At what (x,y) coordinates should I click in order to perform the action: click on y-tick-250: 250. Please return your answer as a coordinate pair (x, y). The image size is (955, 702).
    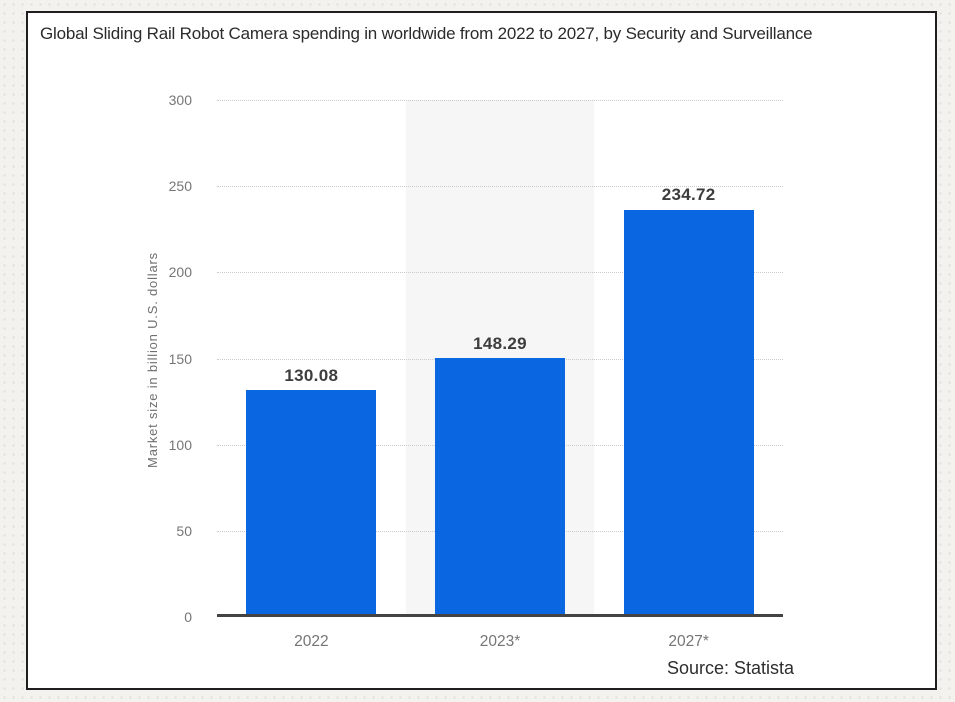
    Looking at the image, I should click on (180, 186).